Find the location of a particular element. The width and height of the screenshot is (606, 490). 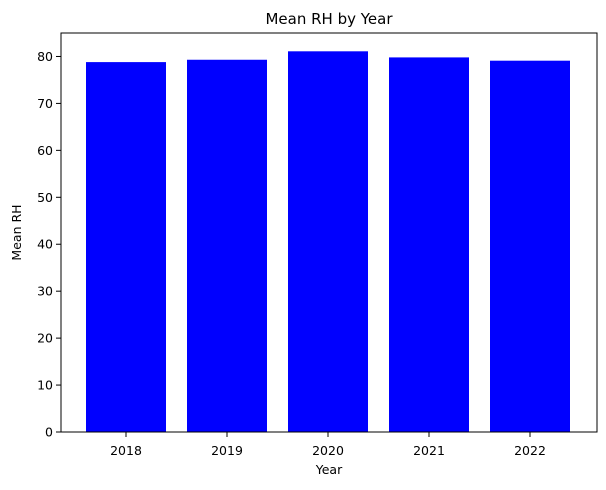

y-tick-label: 30 is located at coordinates (45, 291).